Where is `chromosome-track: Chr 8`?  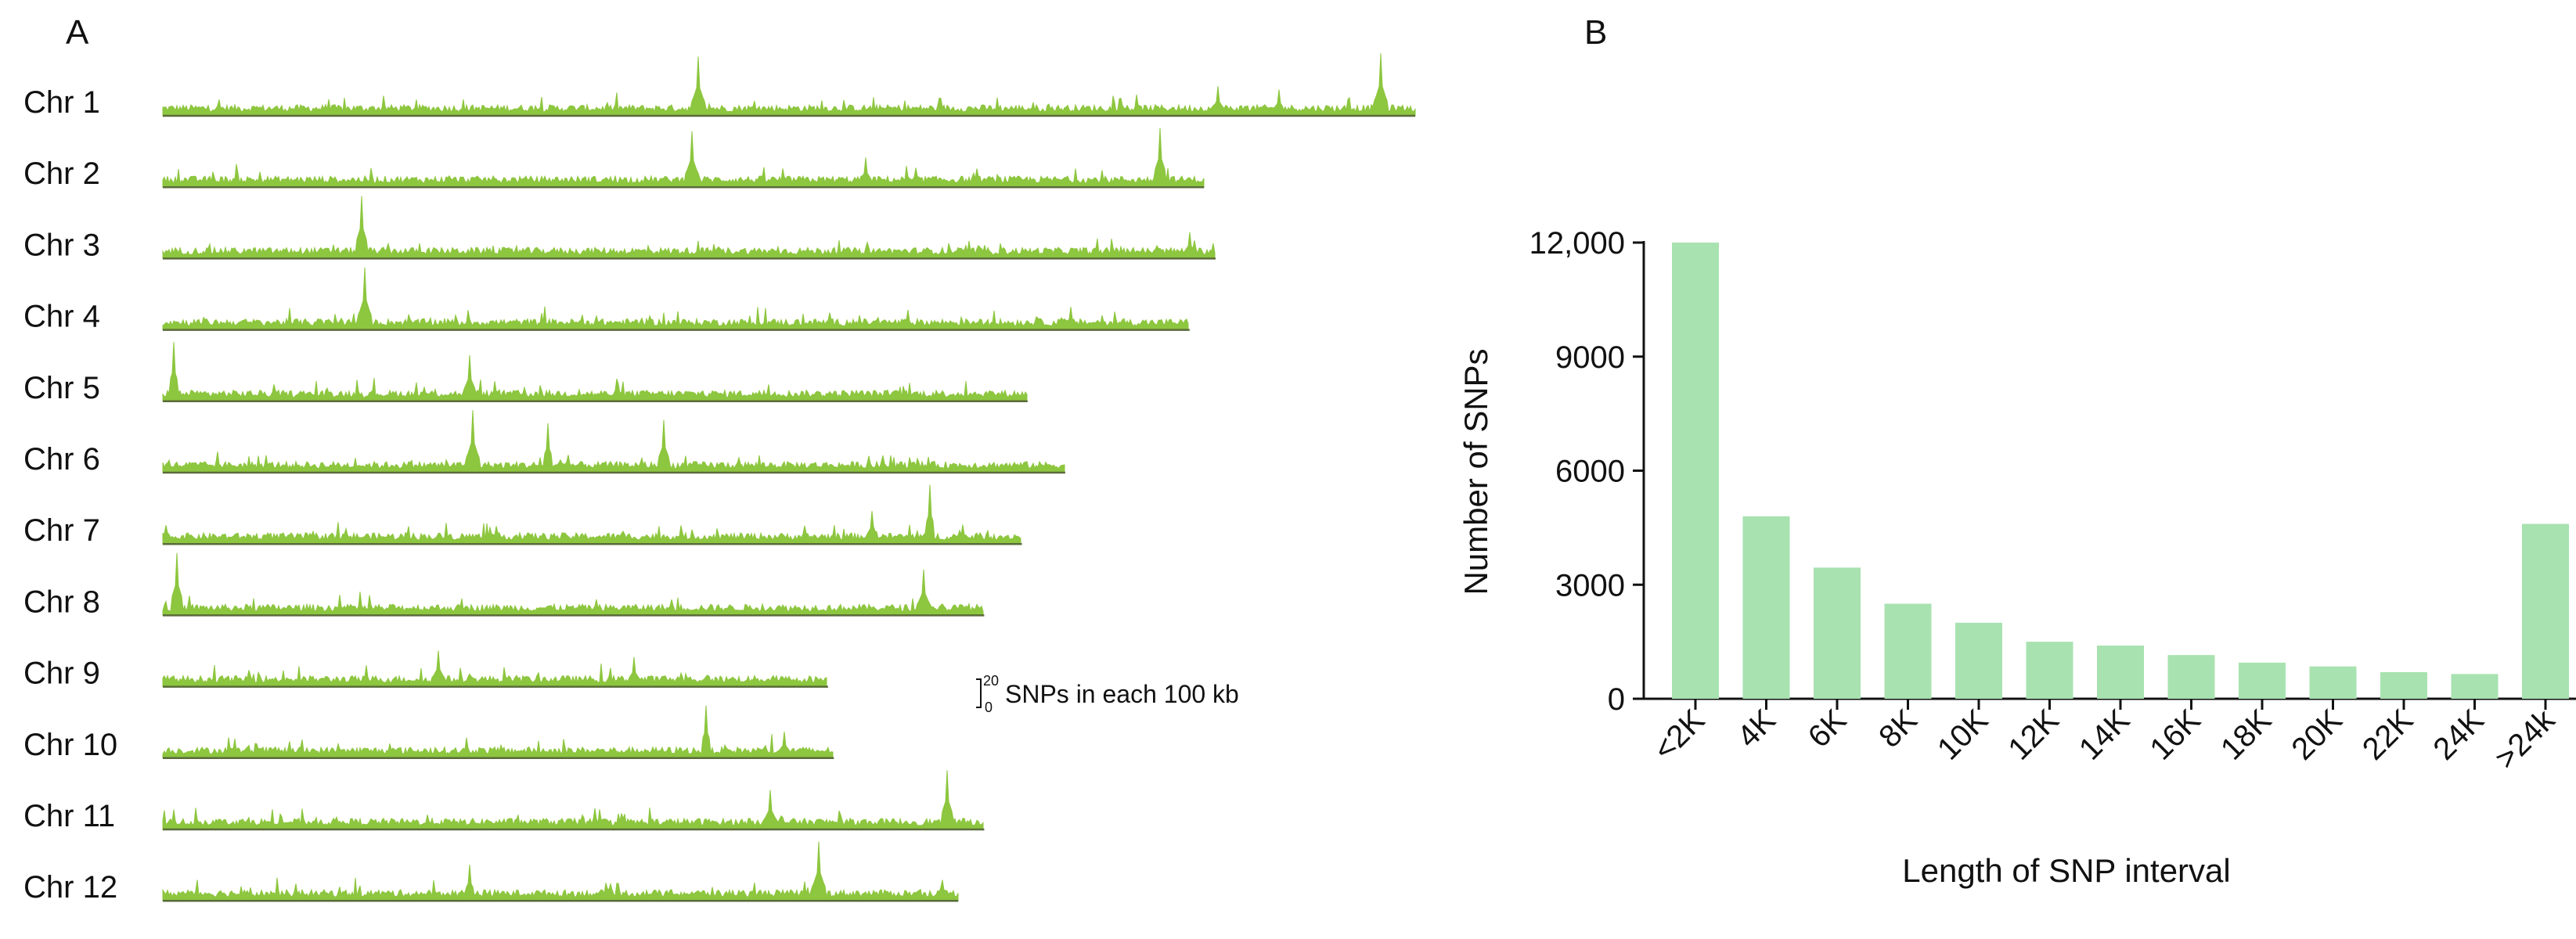
chromosome-track: Chr 8 is located at coordinates (504, 585).